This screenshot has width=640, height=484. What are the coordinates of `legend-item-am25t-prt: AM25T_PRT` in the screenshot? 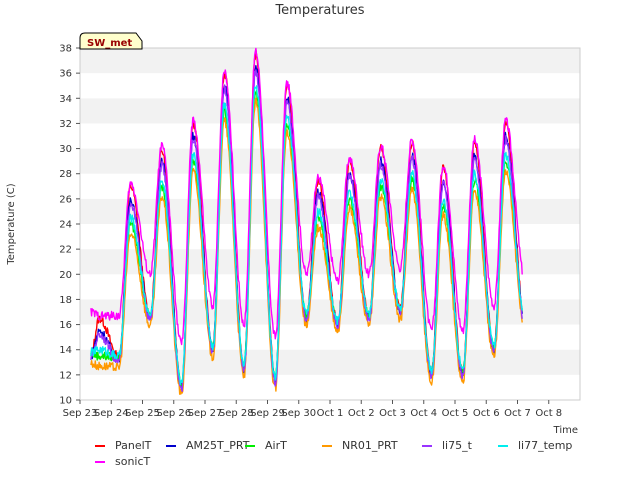 It's located at (208, 445).